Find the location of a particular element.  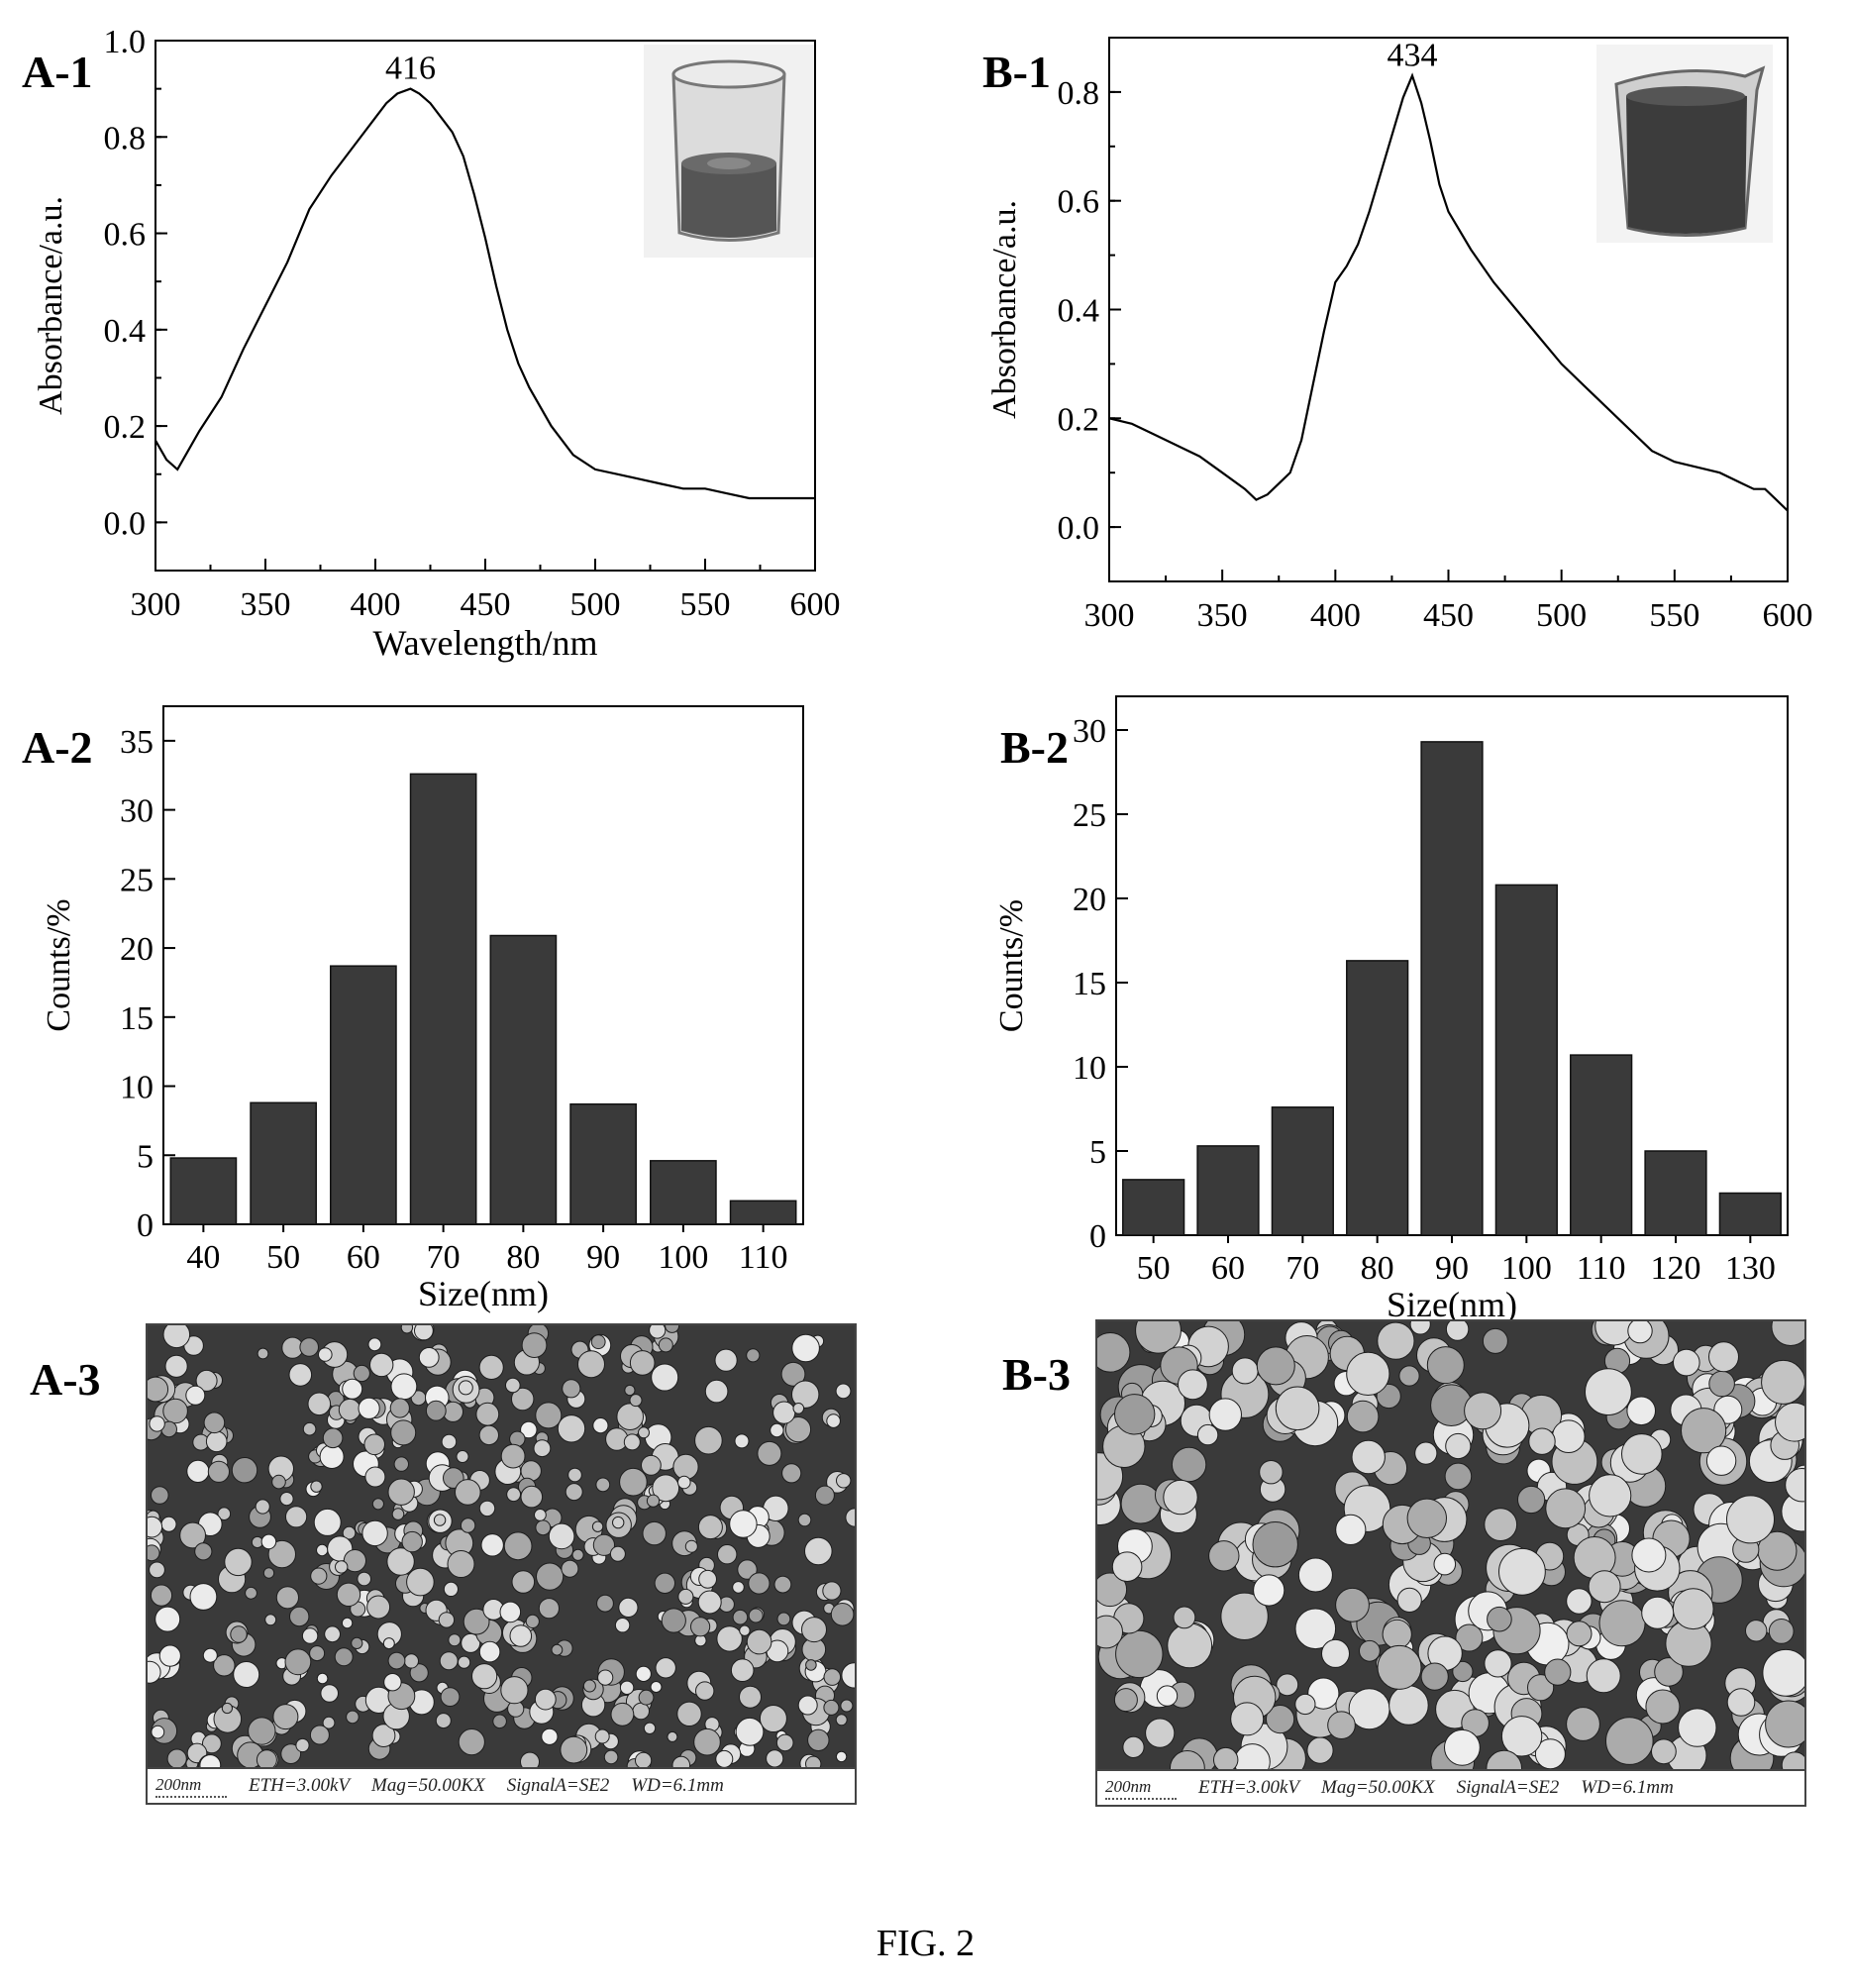

y-tick-label: 10 is located at coordinates (137, 1088).